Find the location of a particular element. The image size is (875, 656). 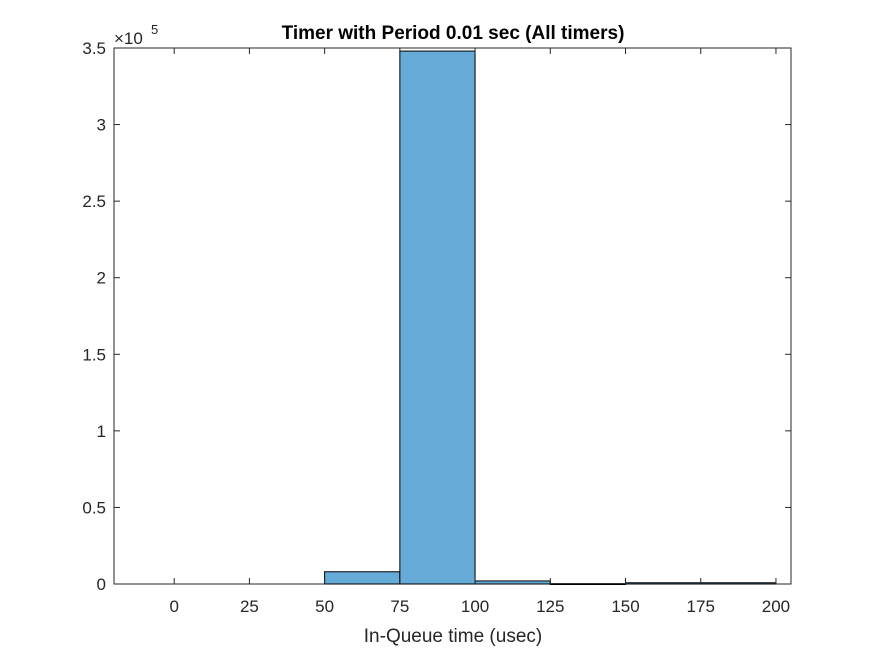

x-axis-label: In-Queue time (usec) is located at coordinates (453, 636).